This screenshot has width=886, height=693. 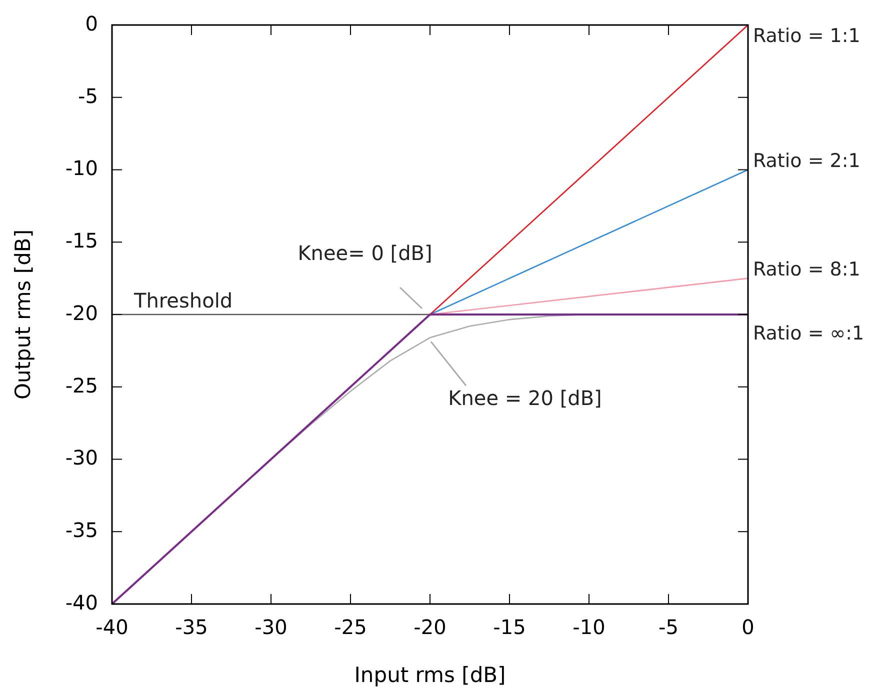 I want to click on series-label: Ratio = 8:1, so click(x=806, y=269).